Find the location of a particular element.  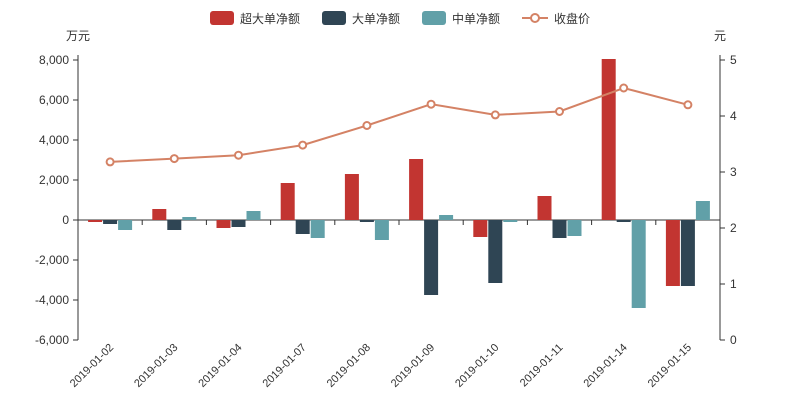

close-price-line is located at coordinates (399, 124).